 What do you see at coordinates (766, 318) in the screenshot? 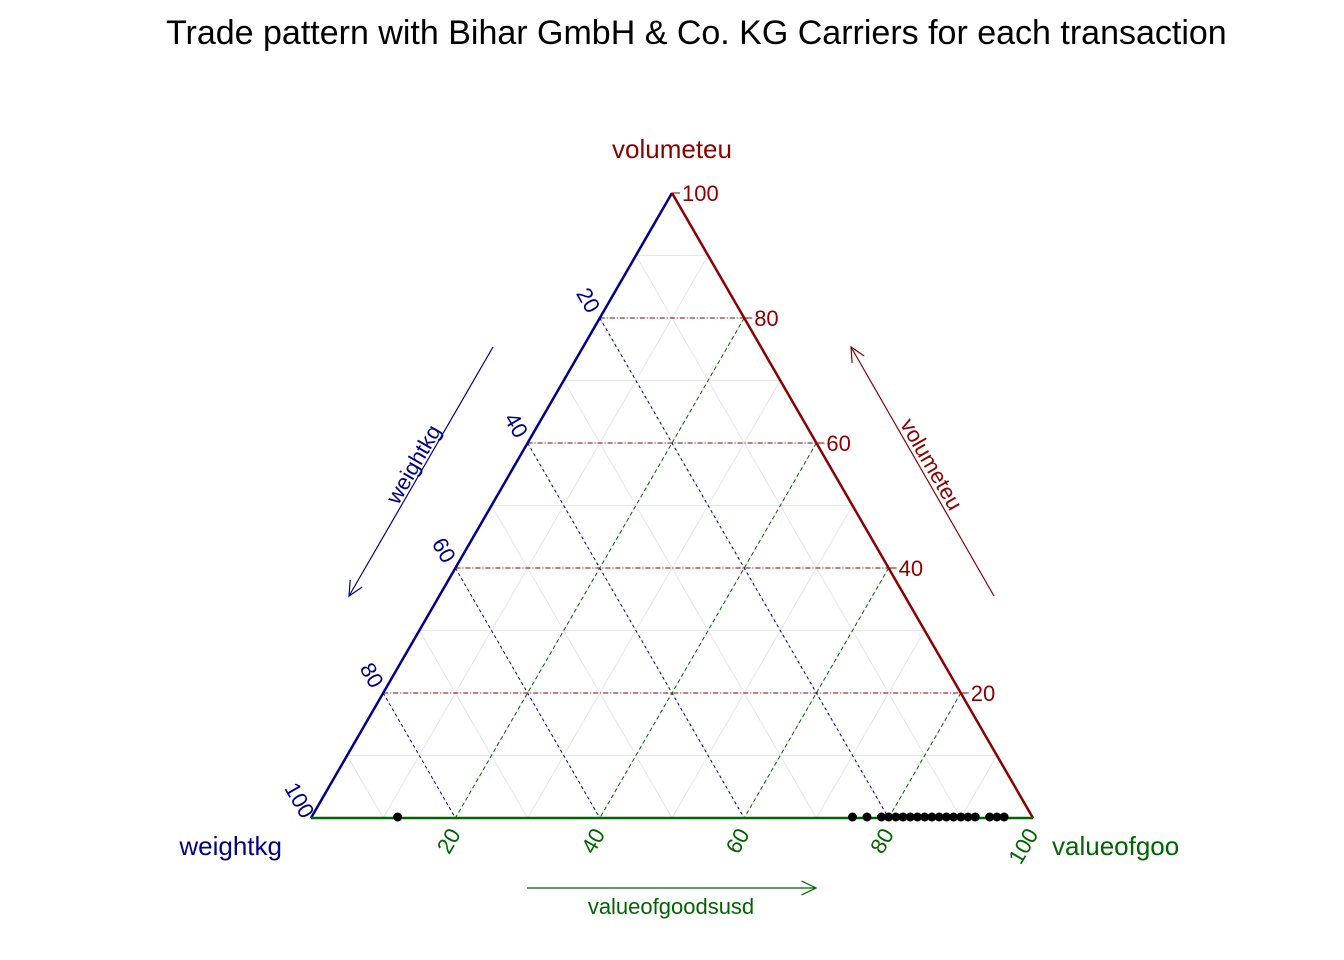
I see `tick-label-volumeteu: 80` at bounding box center [766, 318].